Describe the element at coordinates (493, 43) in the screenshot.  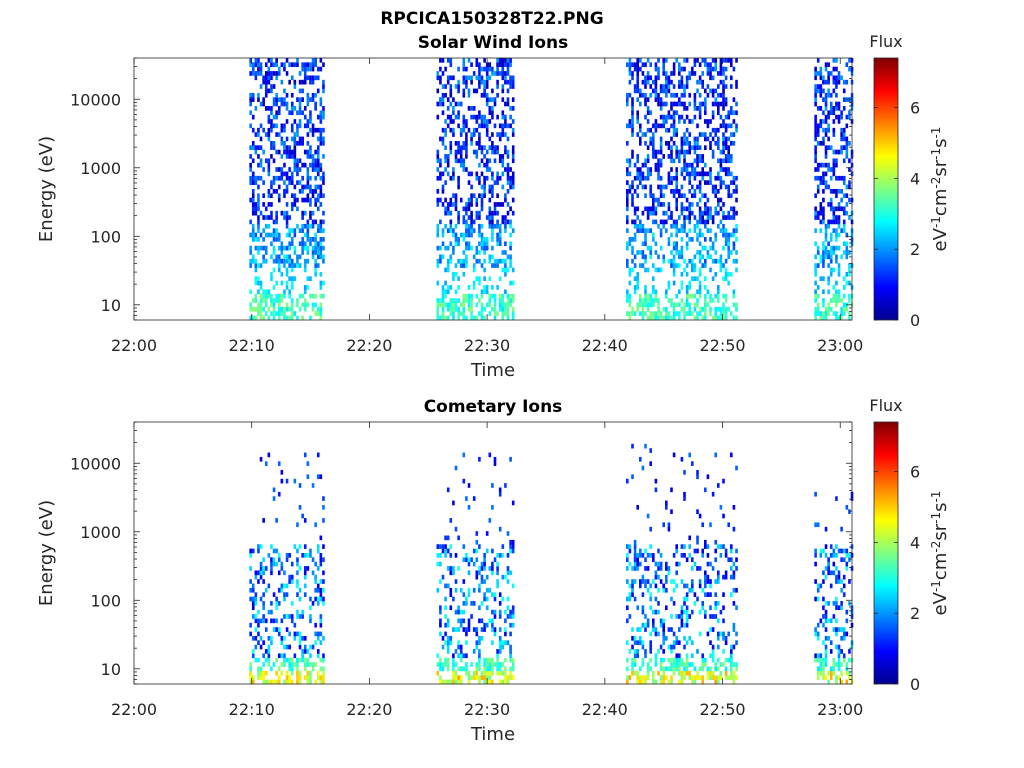
I see `panel-title: Solar Wind Ions` at that location.